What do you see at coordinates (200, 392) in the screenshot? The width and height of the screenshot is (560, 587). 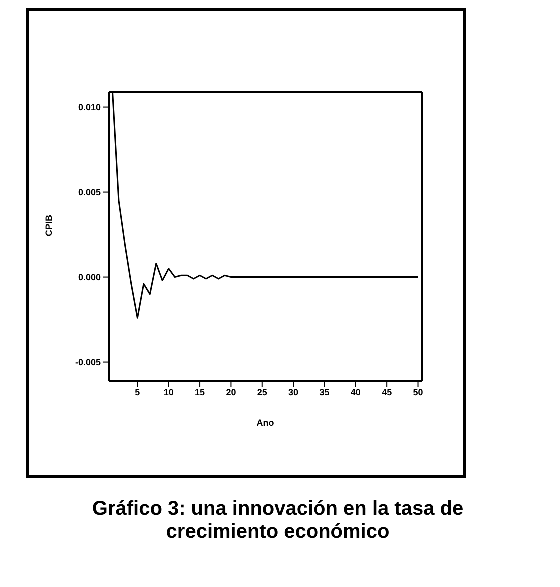 I see `x-tick-label: 15` at bounding box center [200, 392].